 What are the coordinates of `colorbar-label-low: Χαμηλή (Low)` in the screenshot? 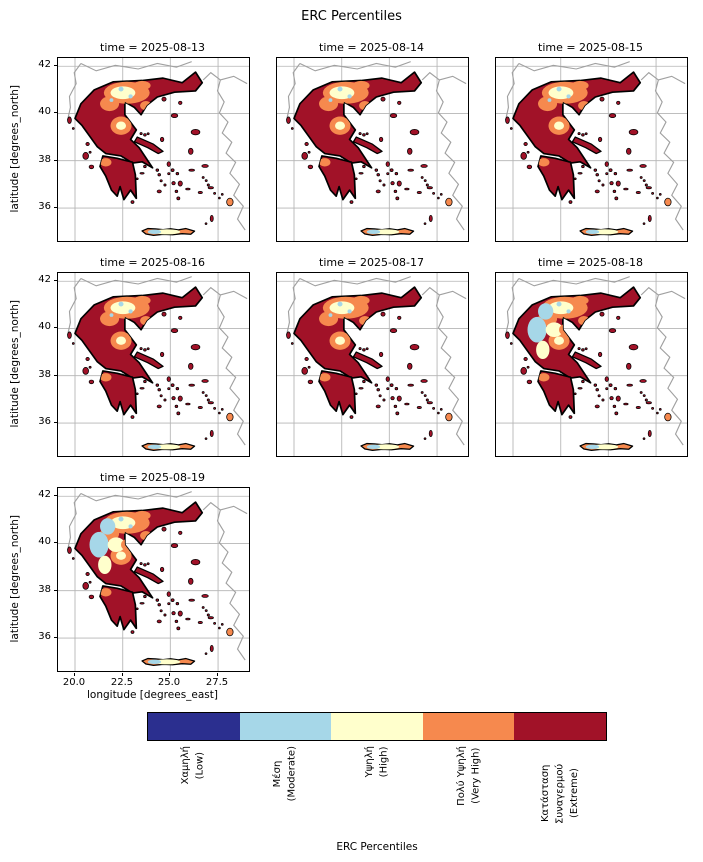 It's located at (193, 794).